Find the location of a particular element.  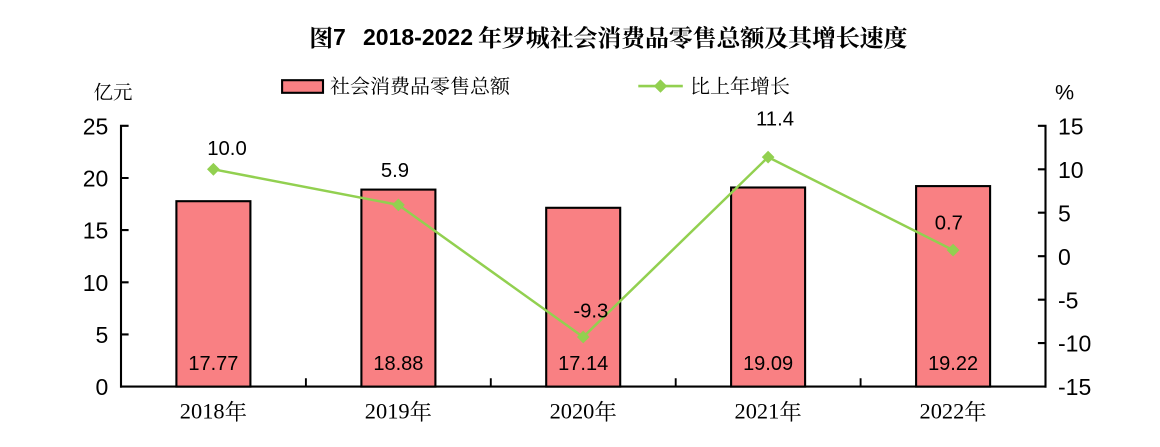

svg-text: 2019 is located at coordinates (387, 410).